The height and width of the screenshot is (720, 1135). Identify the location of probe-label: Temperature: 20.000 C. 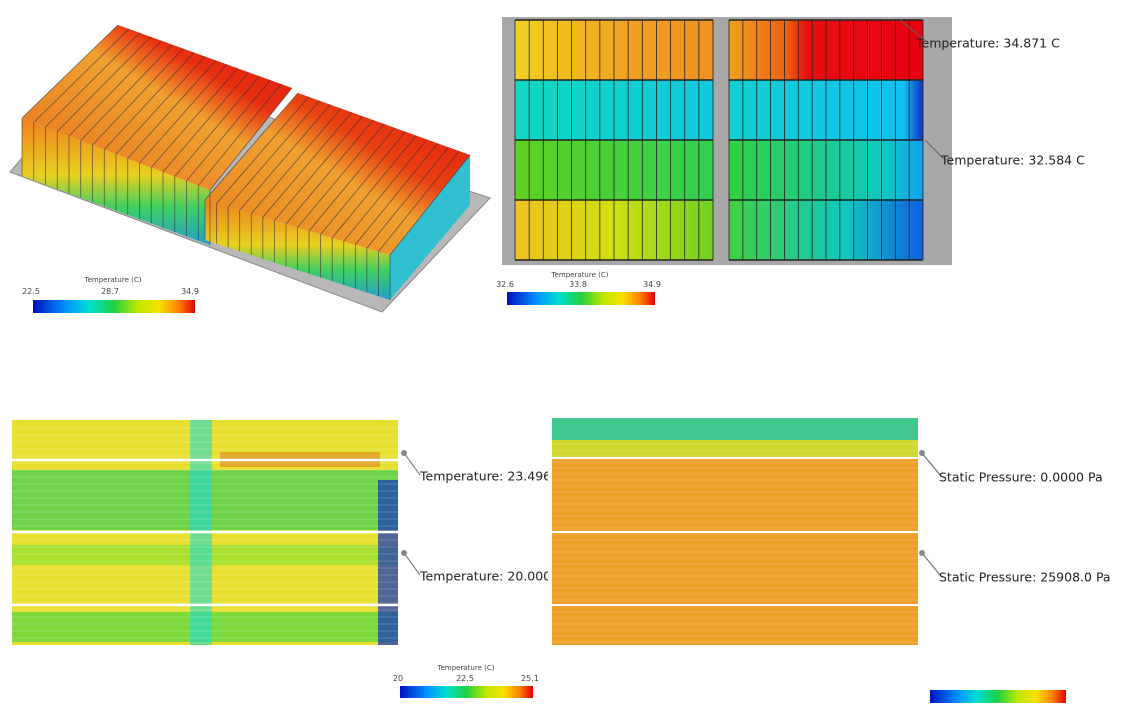
(491, 576).